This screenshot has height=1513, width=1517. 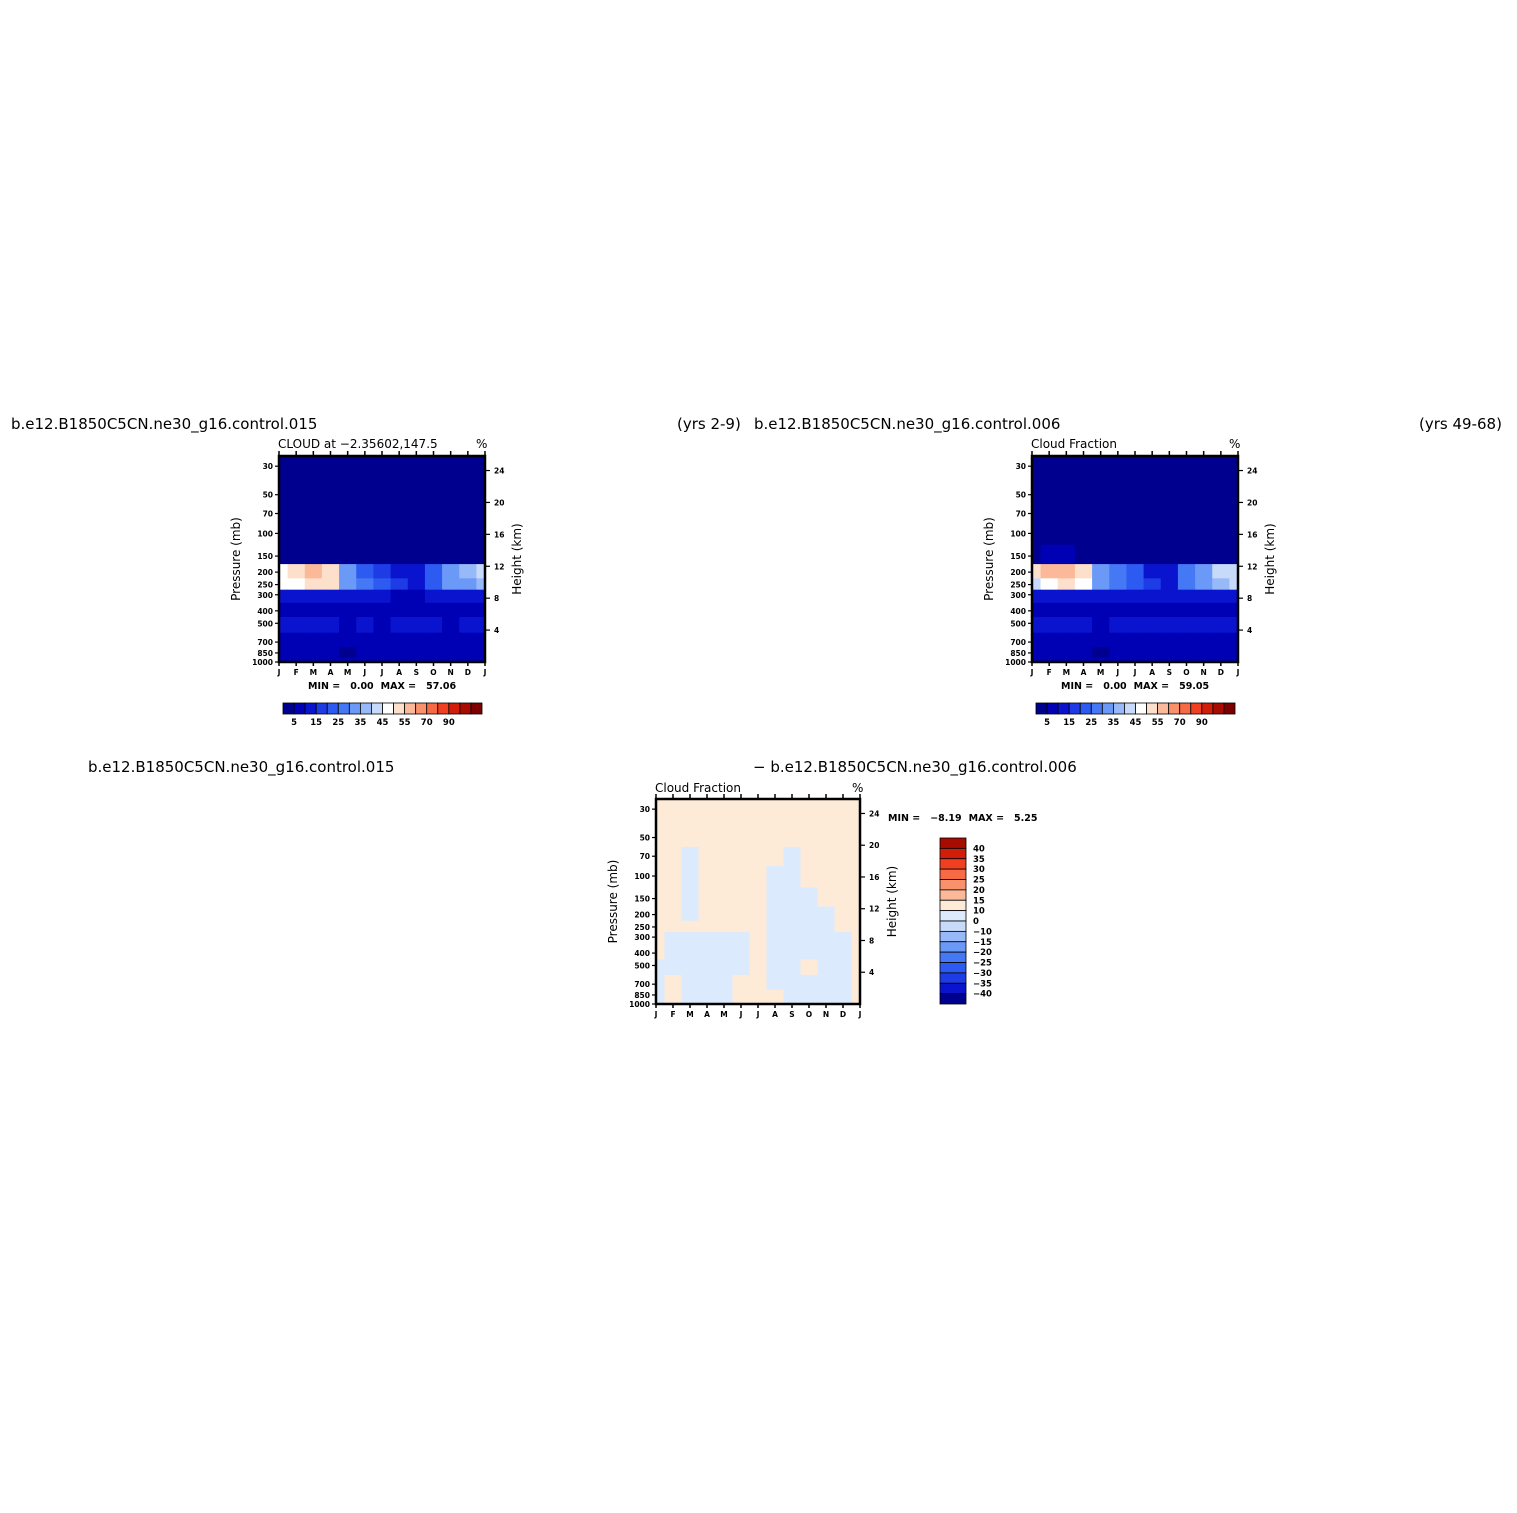 I want to click on p2-y2tick-label: 4, so click(x=1249, y=630).